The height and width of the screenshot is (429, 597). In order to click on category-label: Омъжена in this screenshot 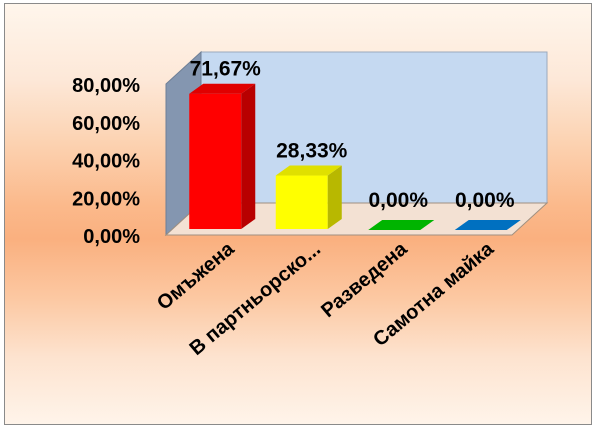, I will do `click(196, 275)`.